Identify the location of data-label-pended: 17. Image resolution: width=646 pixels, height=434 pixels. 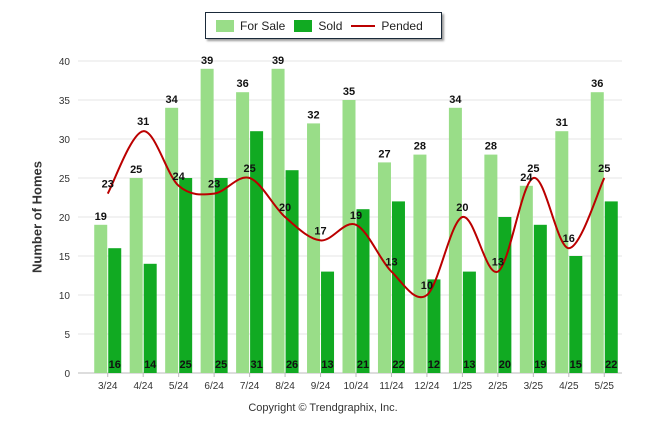
(320, 231).